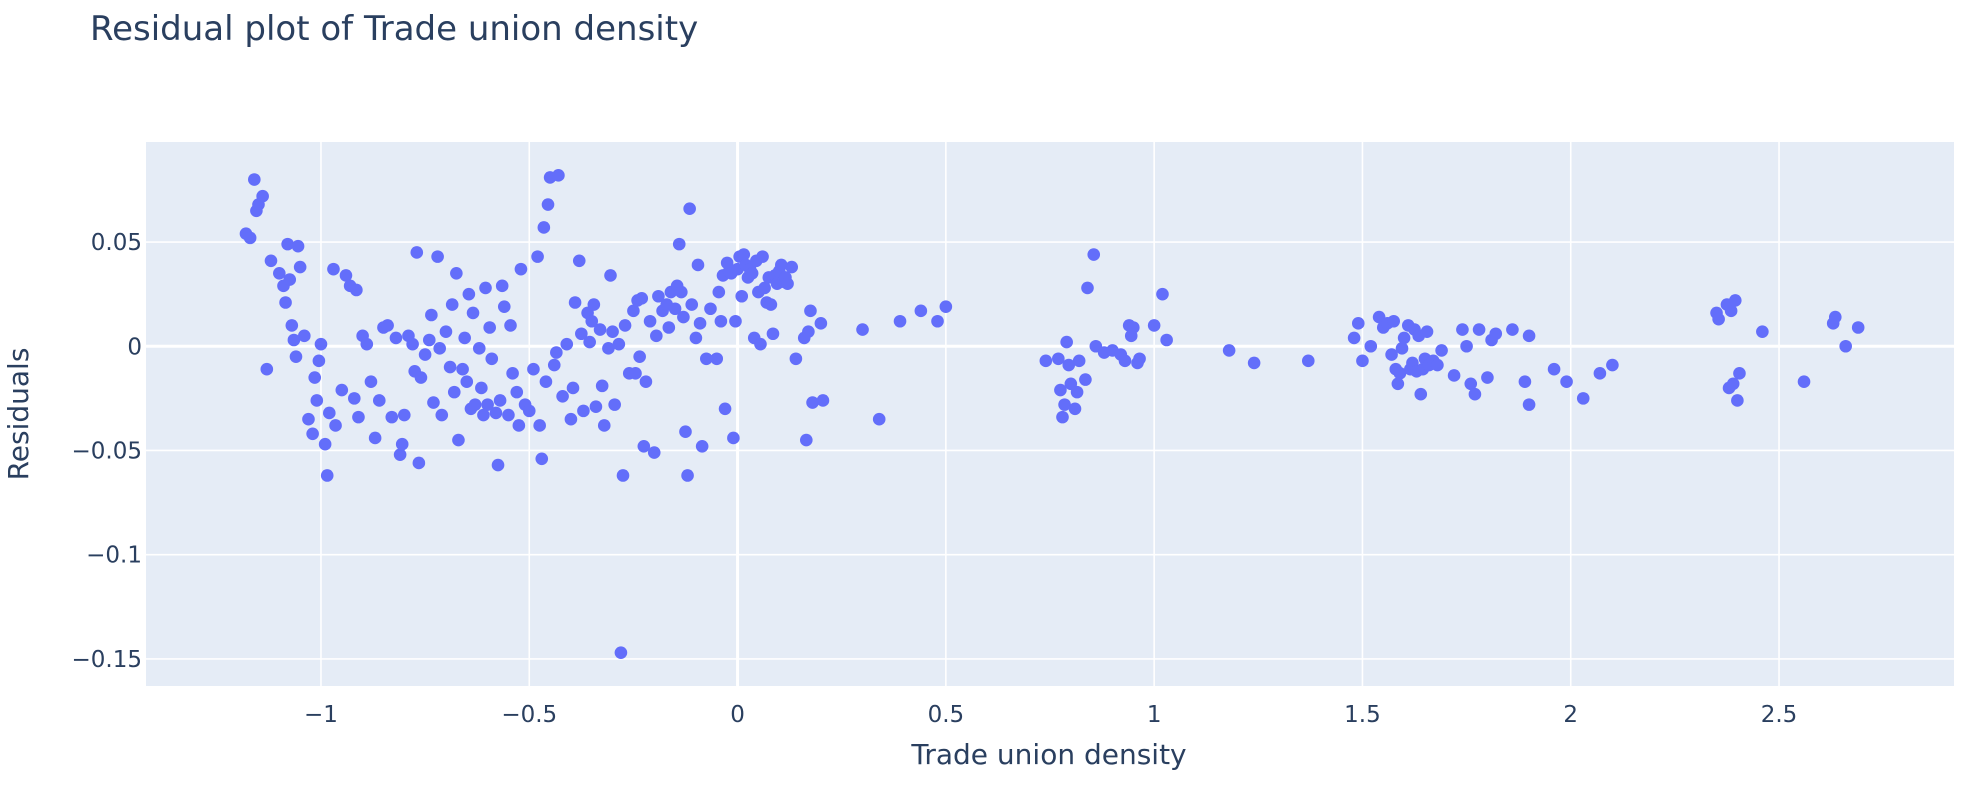  What do you see at coordinates (946, 715) in the screenshot?
I see `x-tick-label: 0.5` at bounding box center [946, 715].